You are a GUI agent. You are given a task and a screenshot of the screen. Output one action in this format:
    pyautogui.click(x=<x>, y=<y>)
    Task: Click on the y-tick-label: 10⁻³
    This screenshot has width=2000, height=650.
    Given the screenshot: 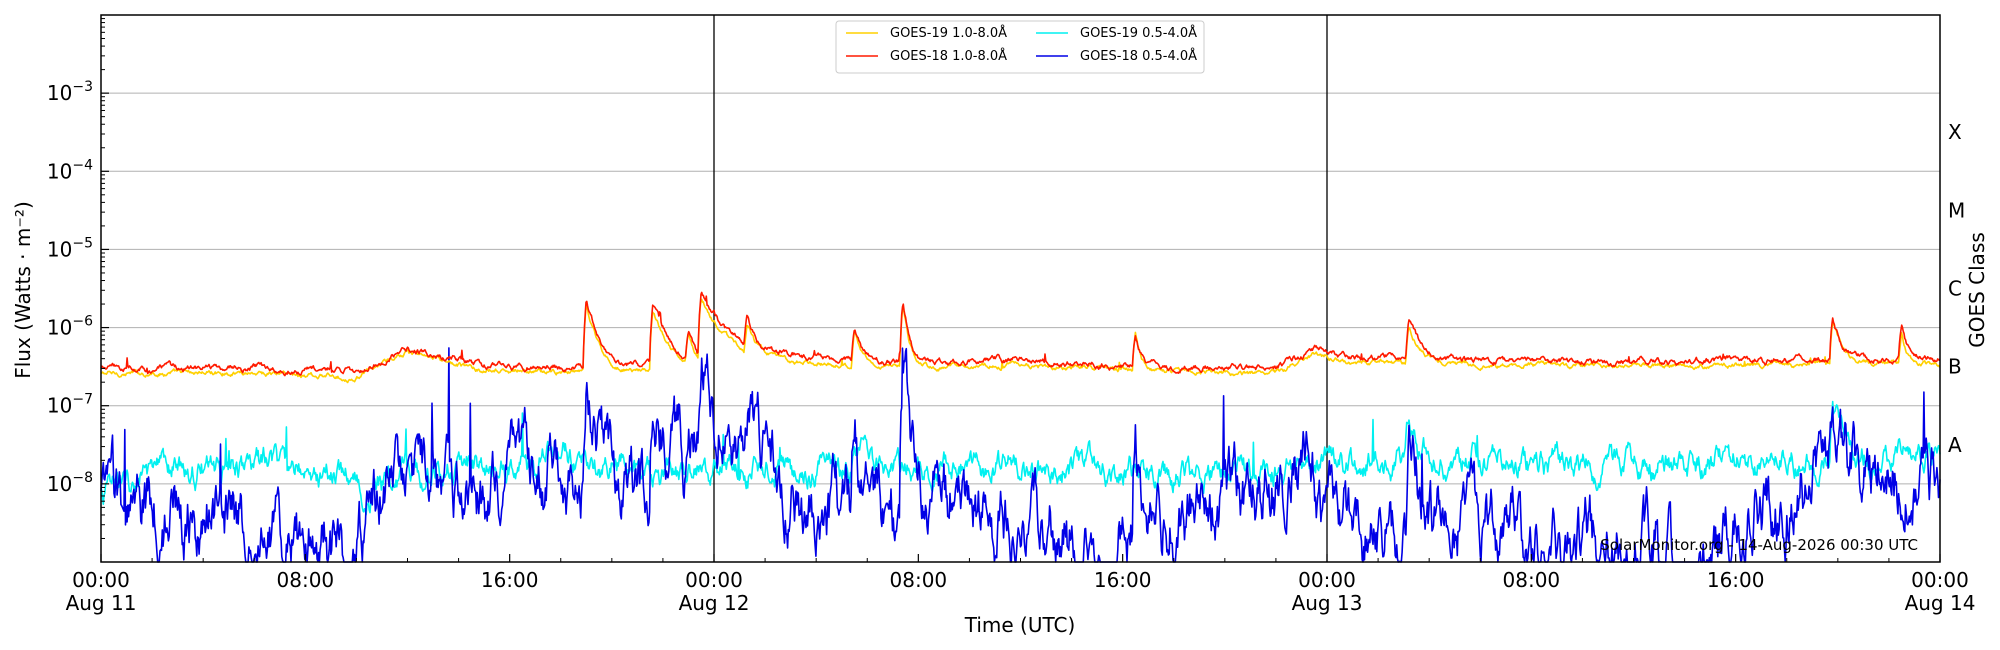 What is the action you would take?
    pyautogui.click(x=70, y=92)
    